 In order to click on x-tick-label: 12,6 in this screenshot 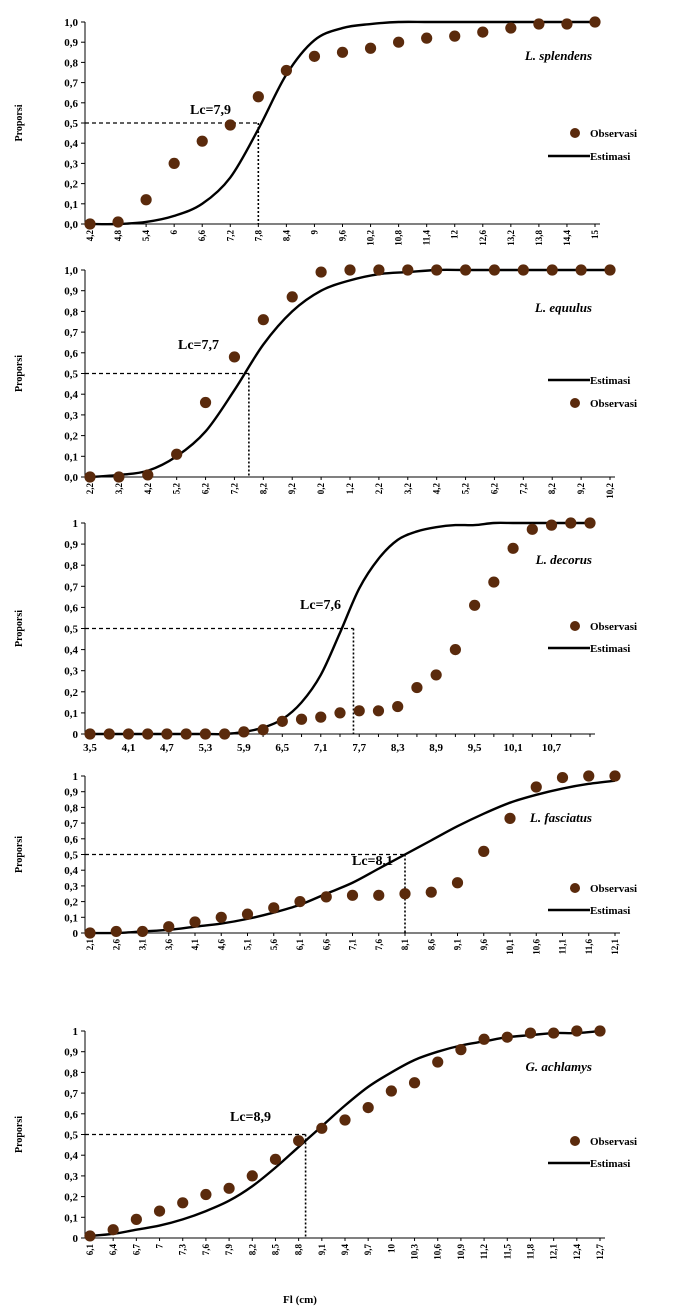, I will do `click(483, 238)`.